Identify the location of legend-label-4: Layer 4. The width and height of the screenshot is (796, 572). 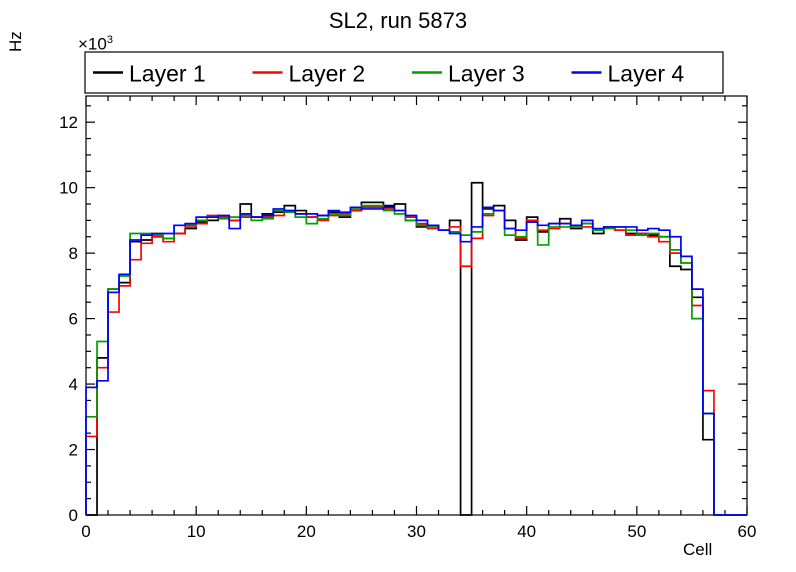
(646, 74).